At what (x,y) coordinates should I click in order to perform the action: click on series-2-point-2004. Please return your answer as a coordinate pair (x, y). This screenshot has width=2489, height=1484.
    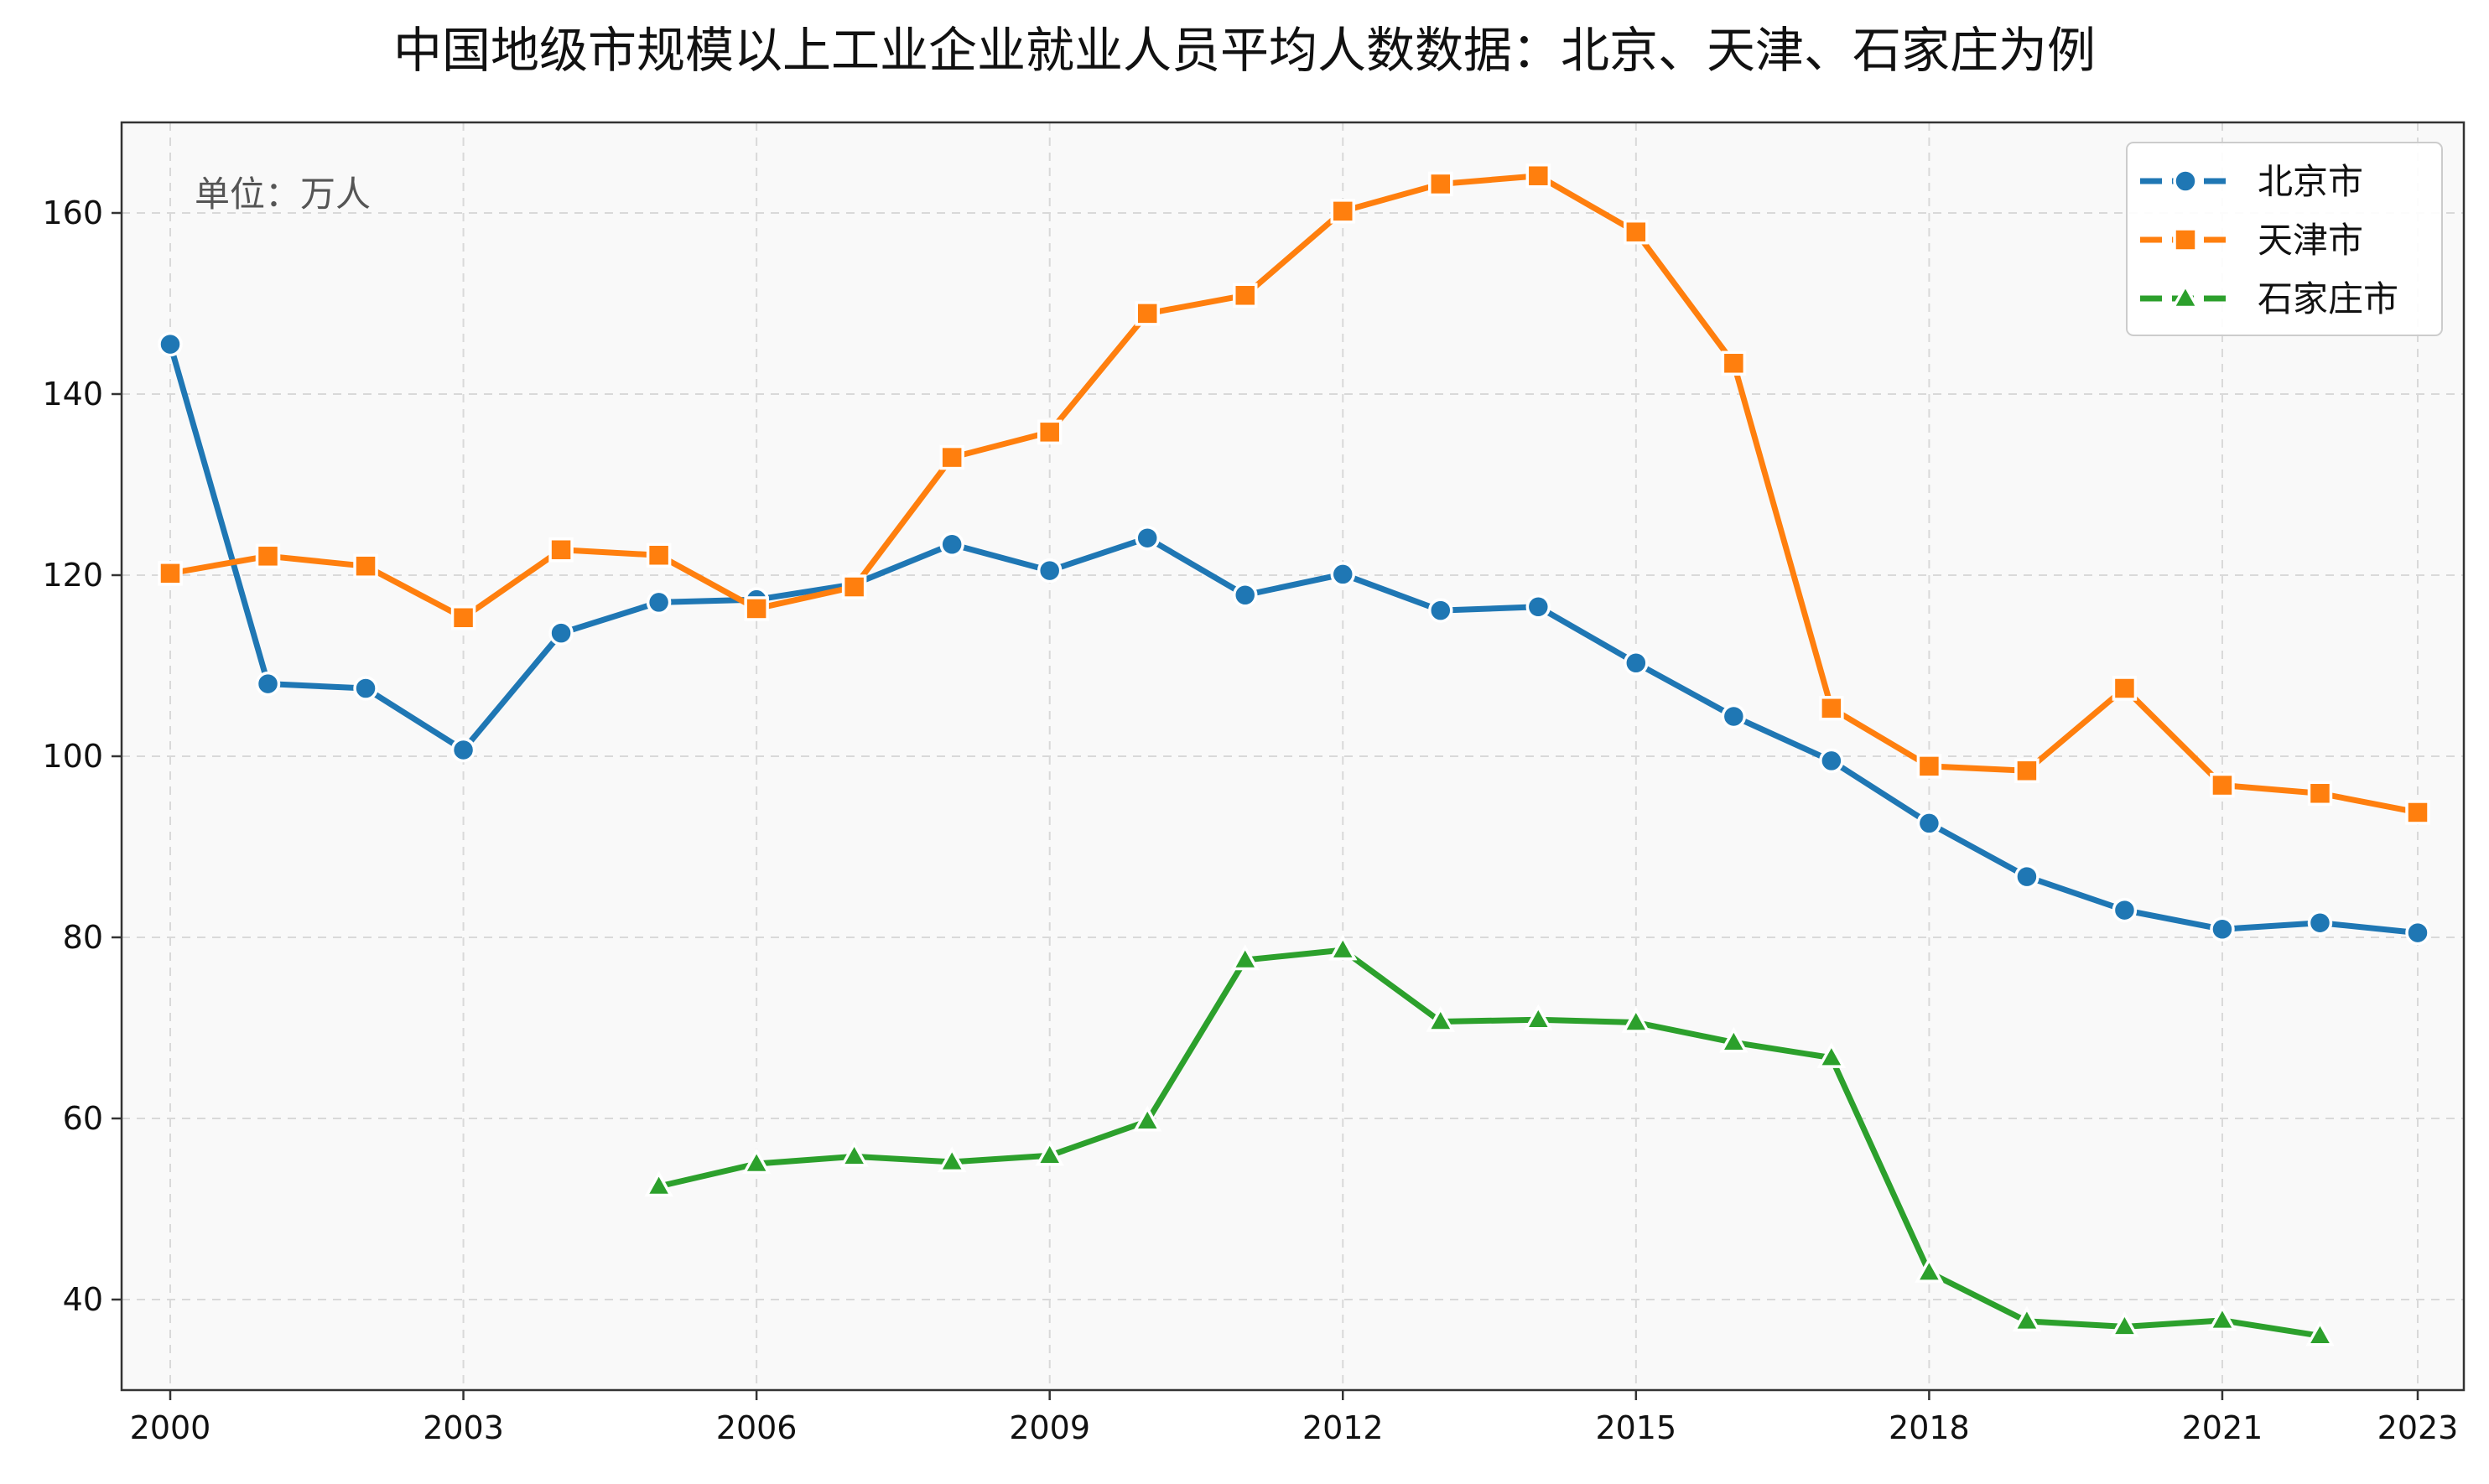
    Looking at the image, I should click on (561, 550).